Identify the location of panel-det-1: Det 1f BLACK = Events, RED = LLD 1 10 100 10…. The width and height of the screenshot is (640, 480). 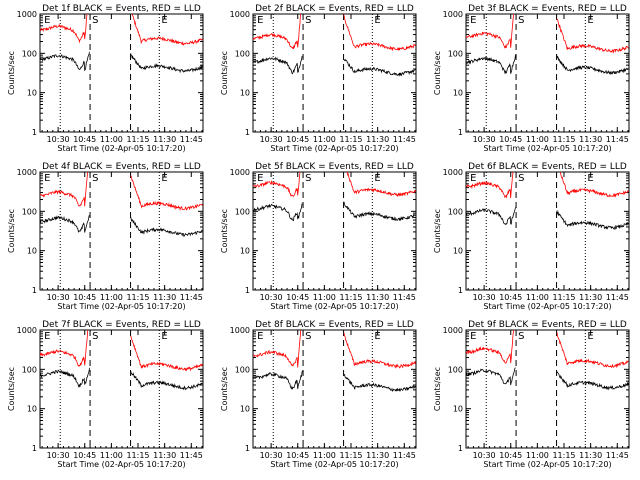
(105, 78).